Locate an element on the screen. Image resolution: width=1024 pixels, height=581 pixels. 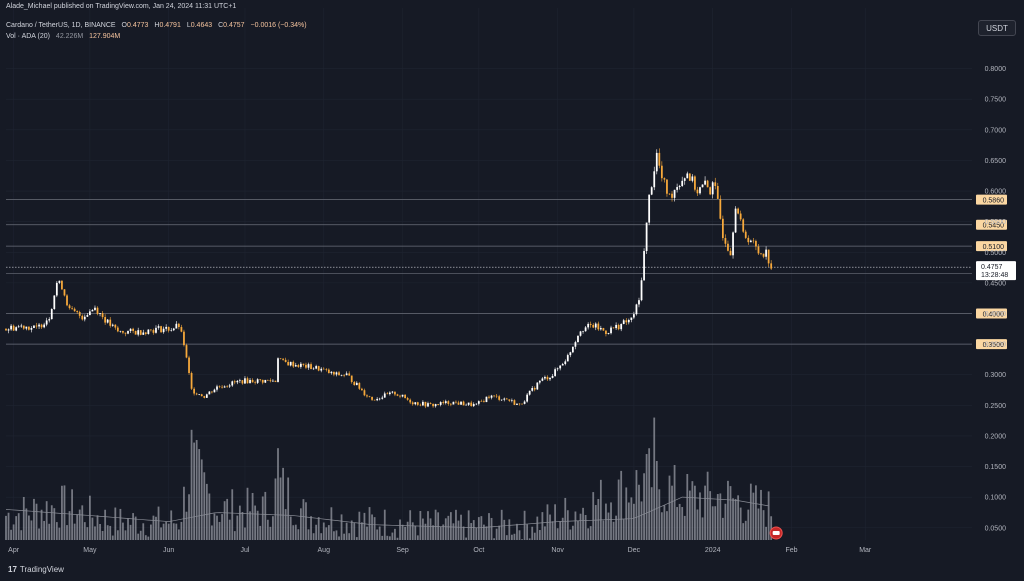
x-tick-label: Nov is located at coordinates (557, 550).